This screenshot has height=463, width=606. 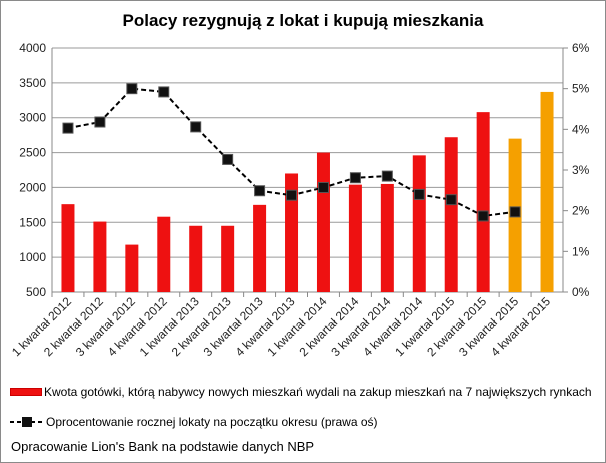 I want to click on y2-tick-label: 6%, so click(x=581, y=48).